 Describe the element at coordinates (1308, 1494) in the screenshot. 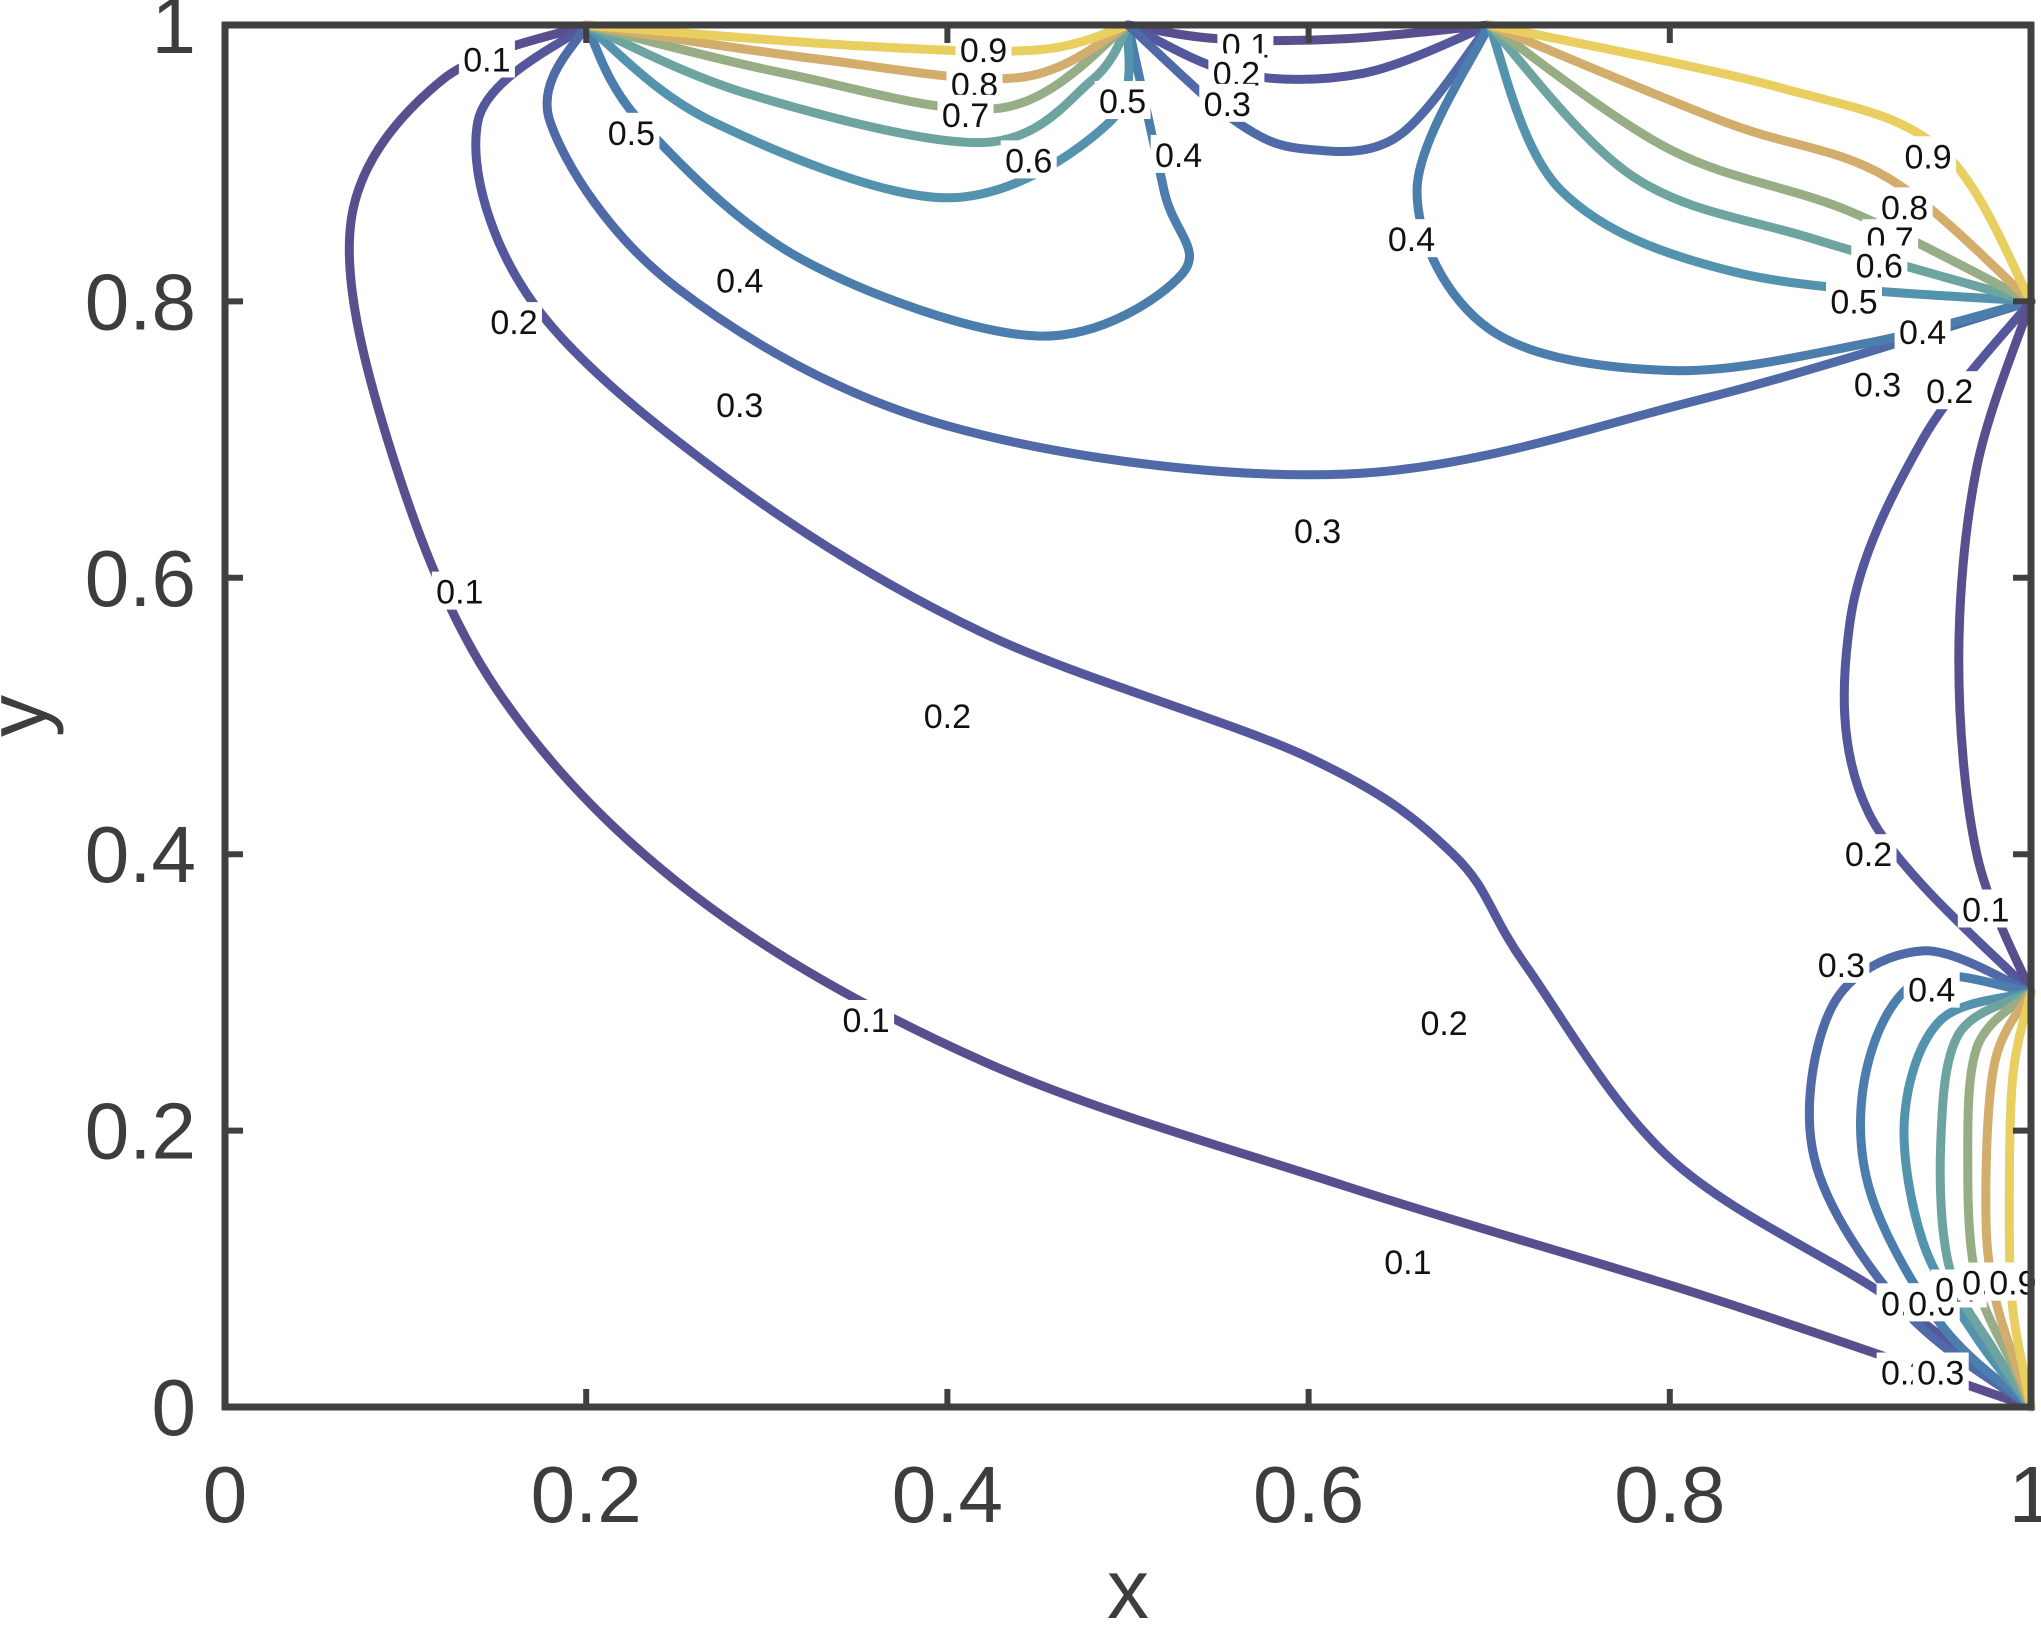

I see `x-tick-label: 0.6` at that location.